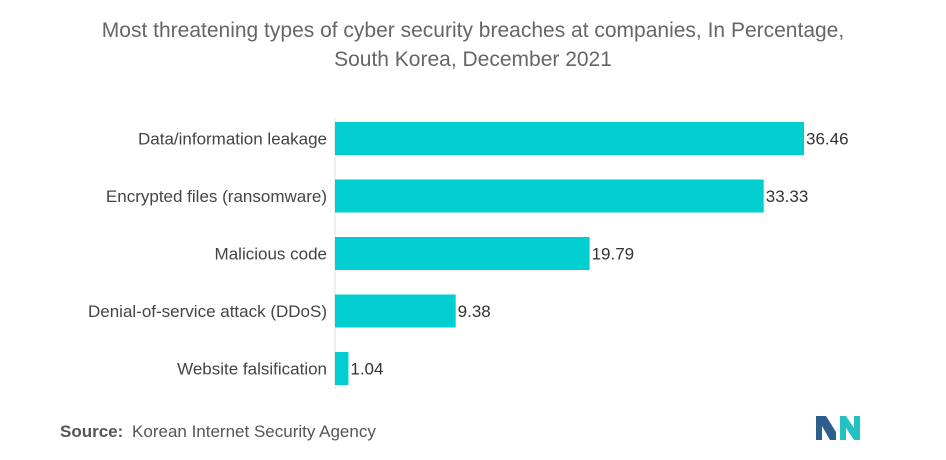 This screenshot has height=460, width=946. Describe the element at coordinates (473, 59) in the screenshot. I see `chart-title-line-2: South Korea, December 2021` at that location.